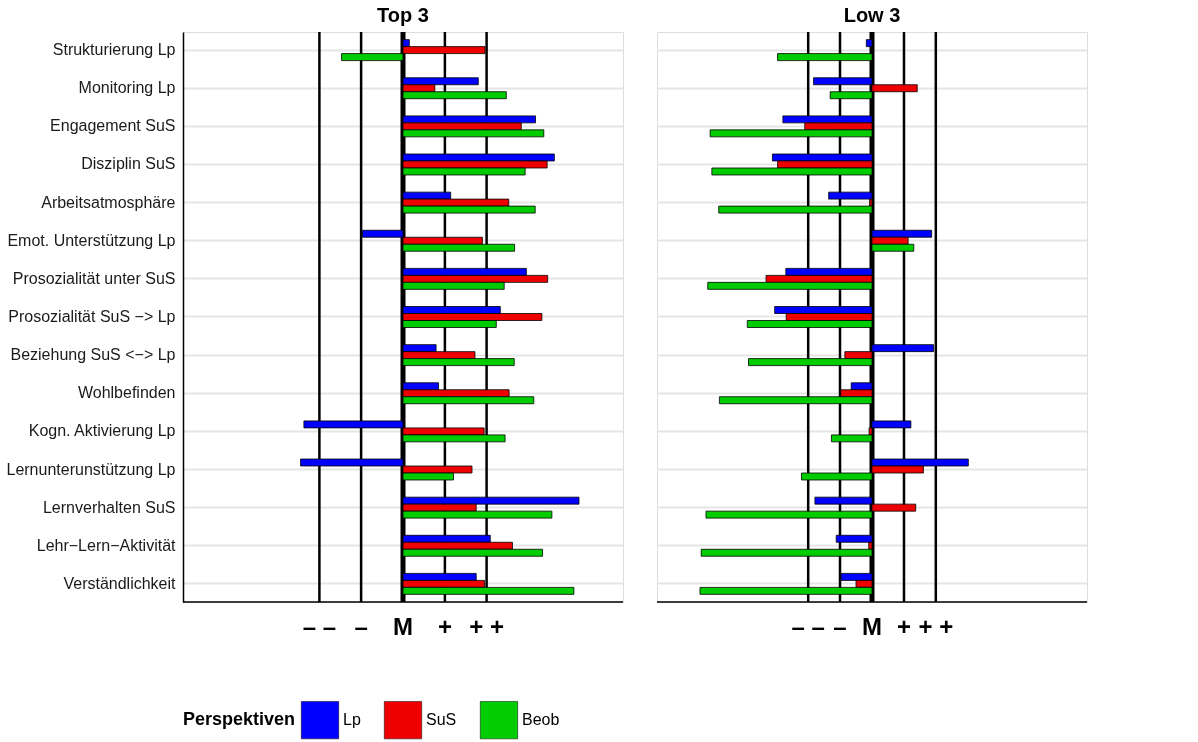 This screenshot has width=1198, height=742. Describe the element at coordinates (126, 393) in the screenshot. I see `y-tick-label: Wohlbefinden` at that location.